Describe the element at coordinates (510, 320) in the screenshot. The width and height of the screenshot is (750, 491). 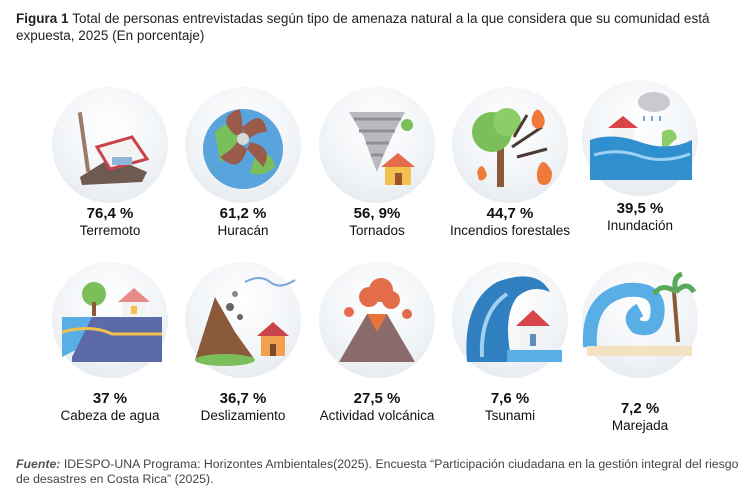
I see `tsunami-icon` at that location.